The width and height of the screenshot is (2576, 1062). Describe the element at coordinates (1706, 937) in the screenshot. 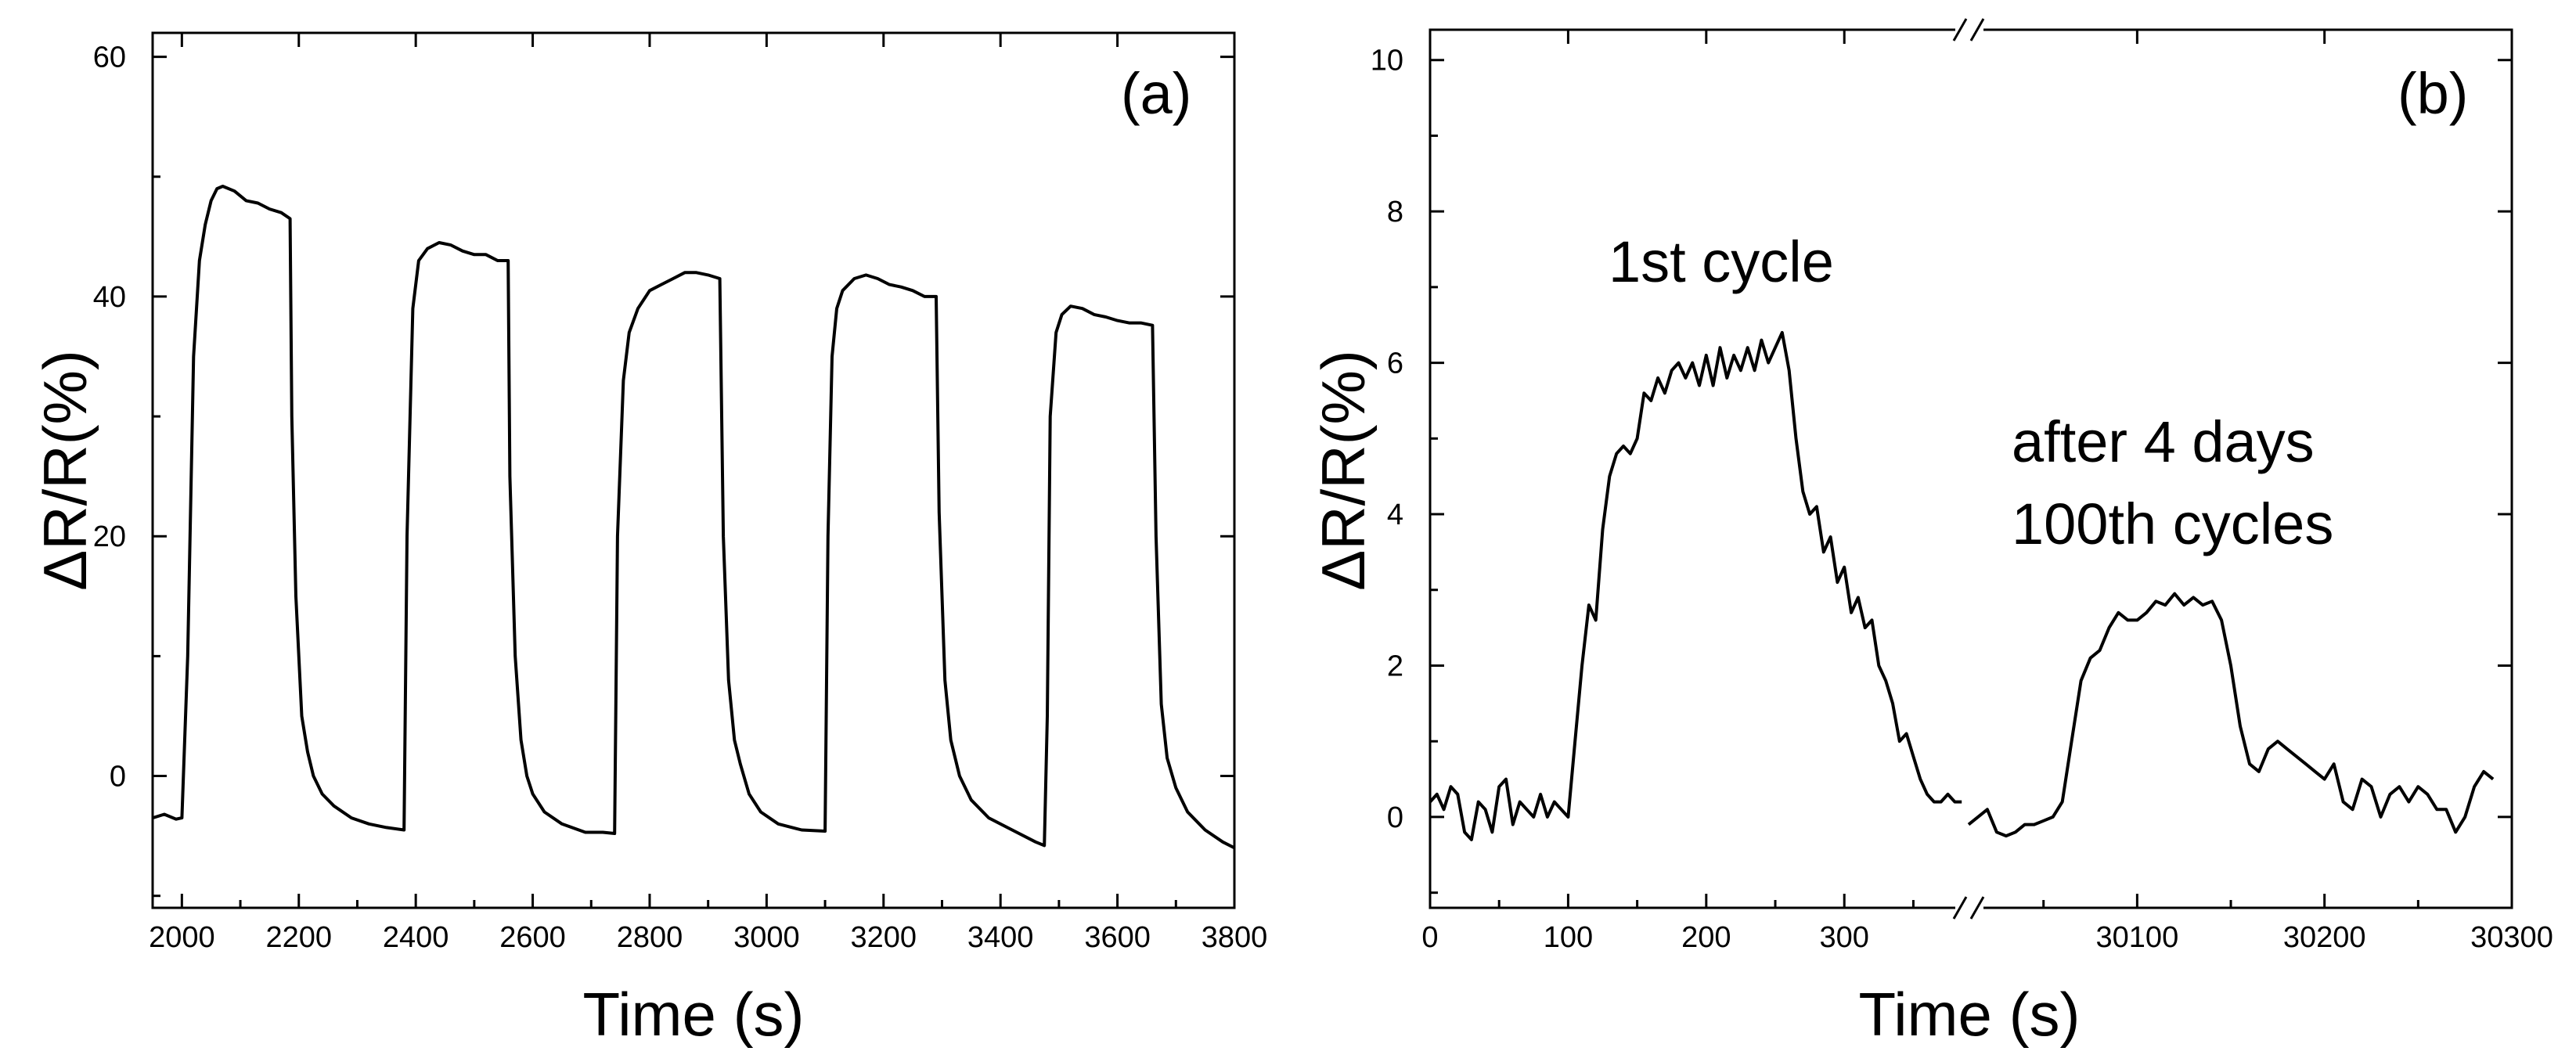

I see `x-tick-label: 200` at that location.